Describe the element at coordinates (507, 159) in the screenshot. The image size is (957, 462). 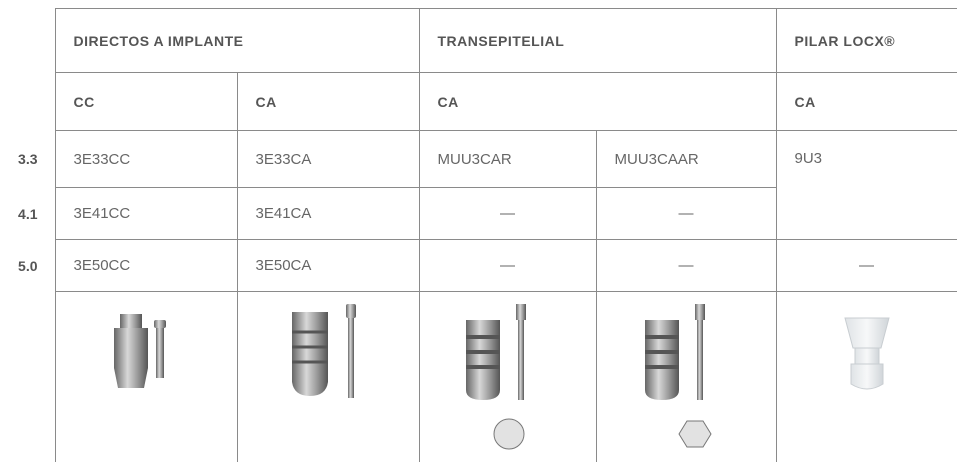
I see `cell: MUU3CAR` at that location.